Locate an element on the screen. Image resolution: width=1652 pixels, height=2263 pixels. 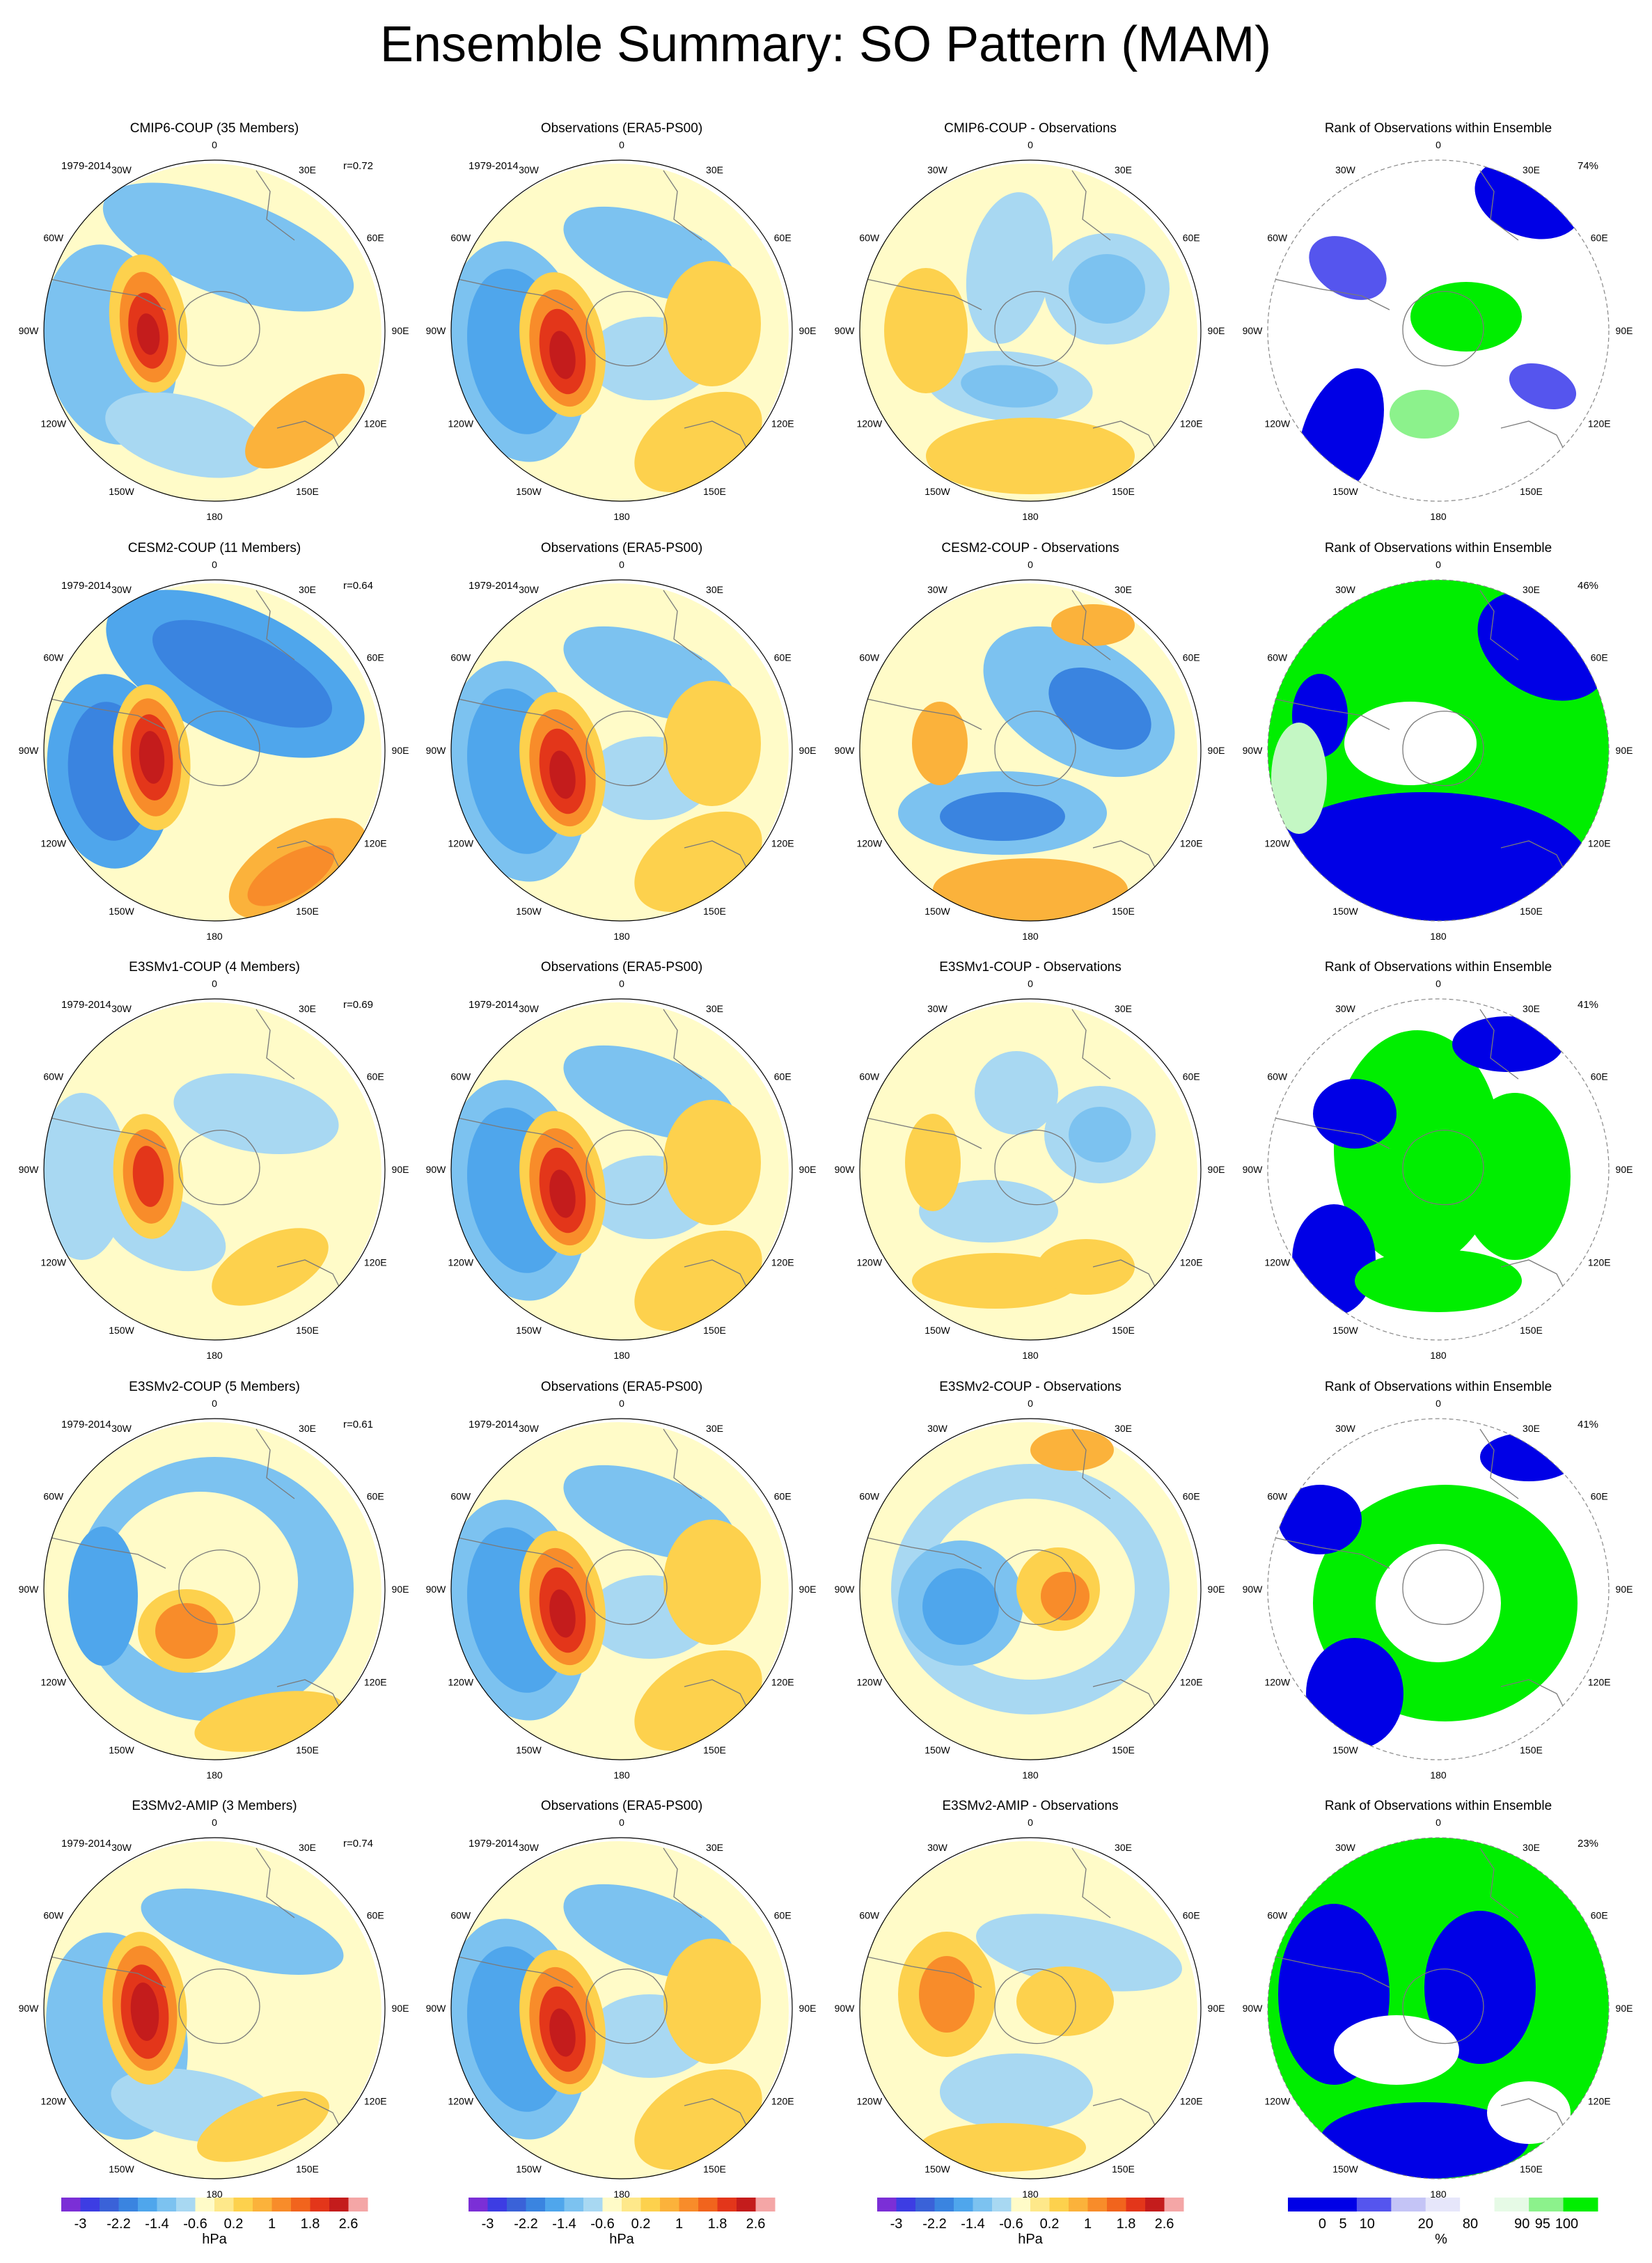
colorbar-tick-label: -1.4 is located at coordinates (972, 2224).